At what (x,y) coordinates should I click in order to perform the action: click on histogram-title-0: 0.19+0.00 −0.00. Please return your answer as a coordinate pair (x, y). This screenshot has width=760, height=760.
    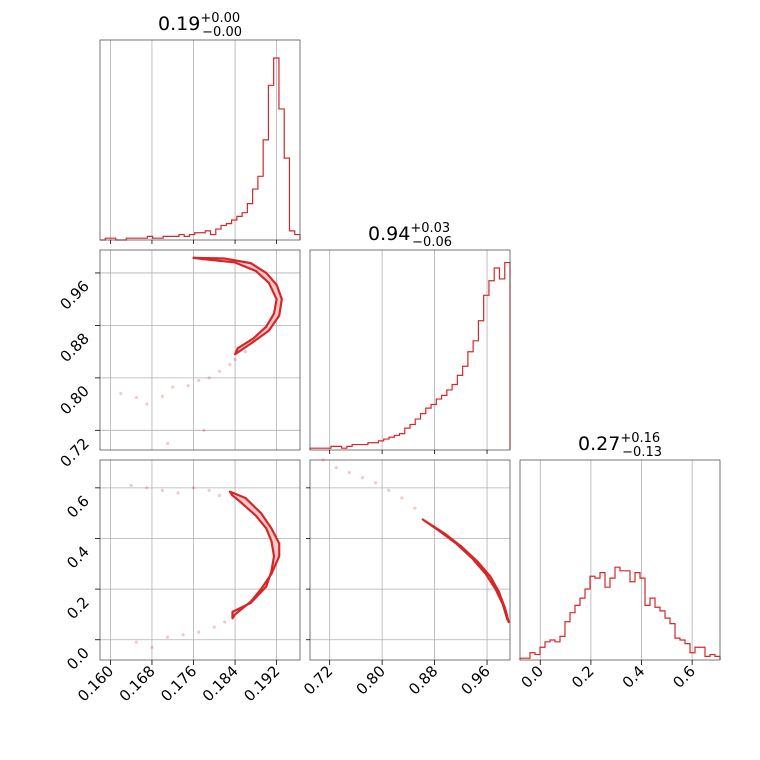
    Looking at the image, I should click on (200, 25).